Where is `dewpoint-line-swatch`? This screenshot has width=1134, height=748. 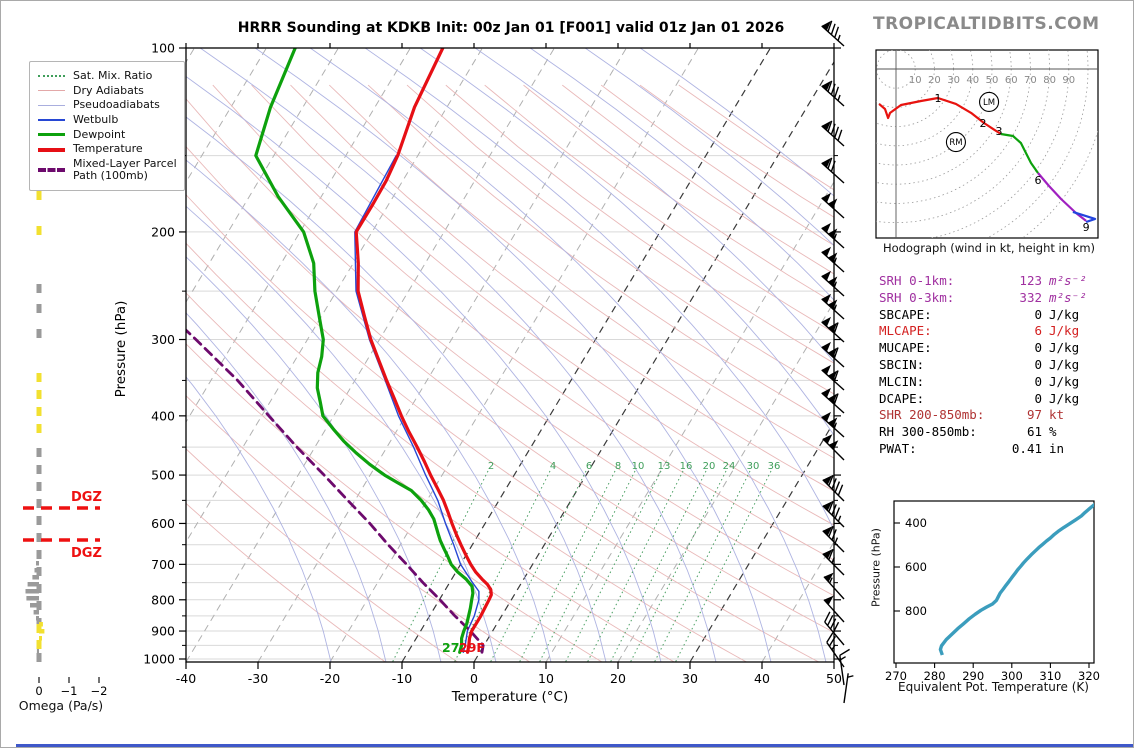 dewpoint-line-swatch is located at coordinates (51, 135).